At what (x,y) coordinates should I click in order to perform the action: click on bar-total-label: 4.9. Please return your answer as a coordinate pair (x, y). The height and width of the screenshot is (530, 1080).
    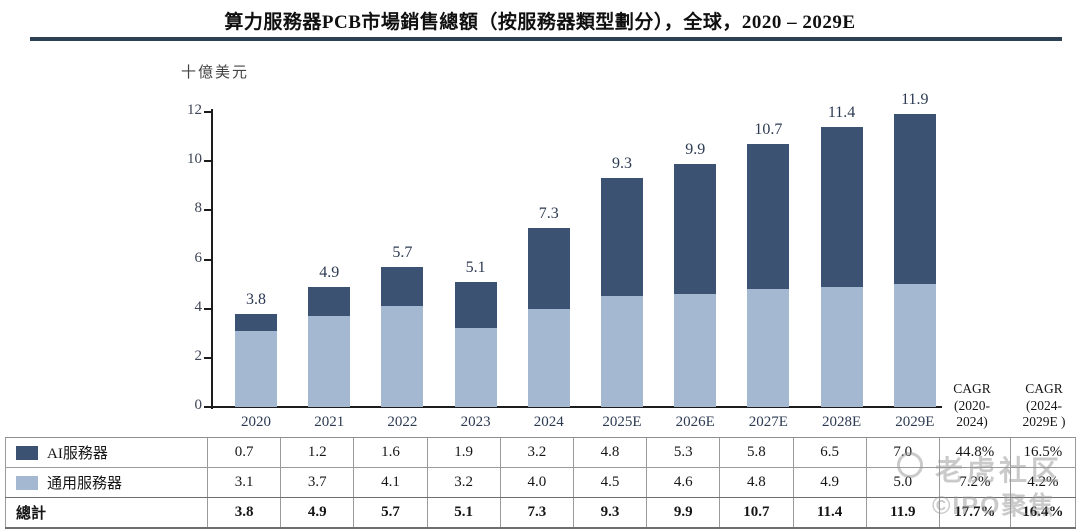
    Looking at the image, I should click on (329, 272).